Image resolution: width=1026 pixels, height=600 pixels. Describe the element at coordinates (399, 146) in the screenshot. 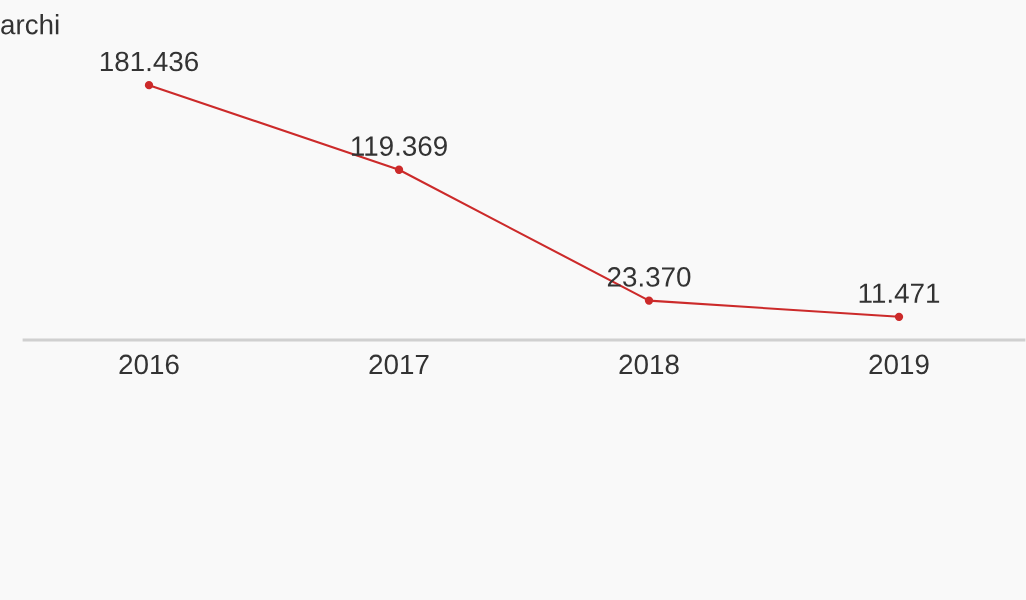

I see `data-label: 119.369` at that location.